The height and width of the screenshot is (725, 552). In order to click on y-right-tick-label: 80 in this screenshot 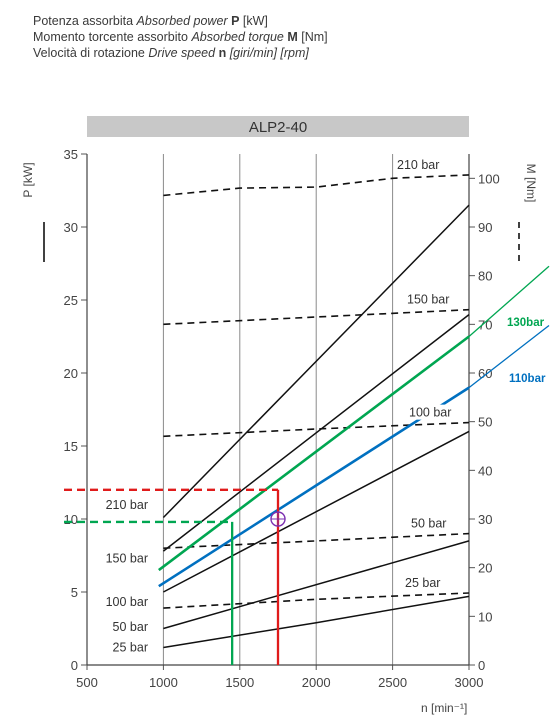, I will do `click(485, 276)`.